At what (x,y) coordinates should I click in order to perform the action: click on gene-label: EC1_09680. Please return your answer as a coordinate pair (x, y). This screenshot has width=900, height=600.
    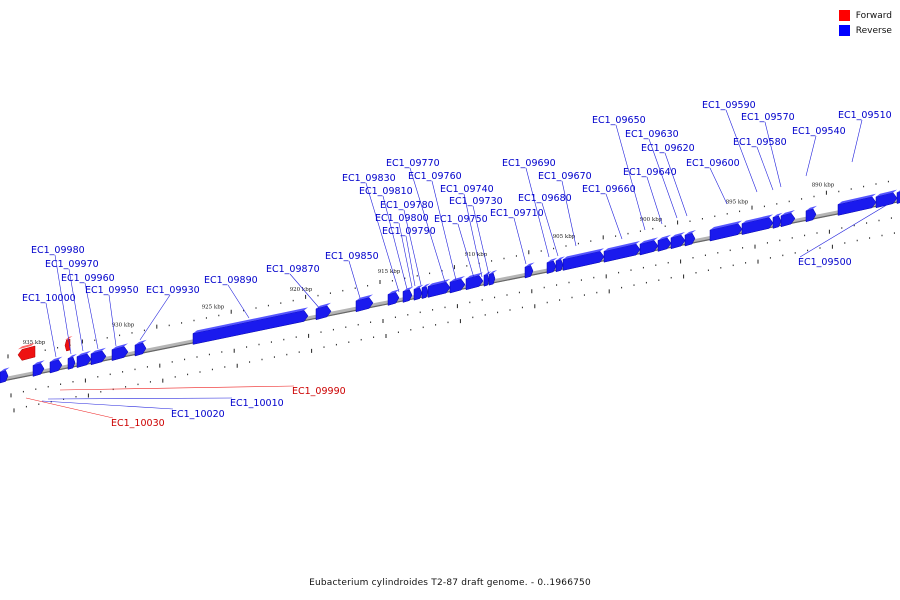
    Looking at the image, I should click on (545, 198).